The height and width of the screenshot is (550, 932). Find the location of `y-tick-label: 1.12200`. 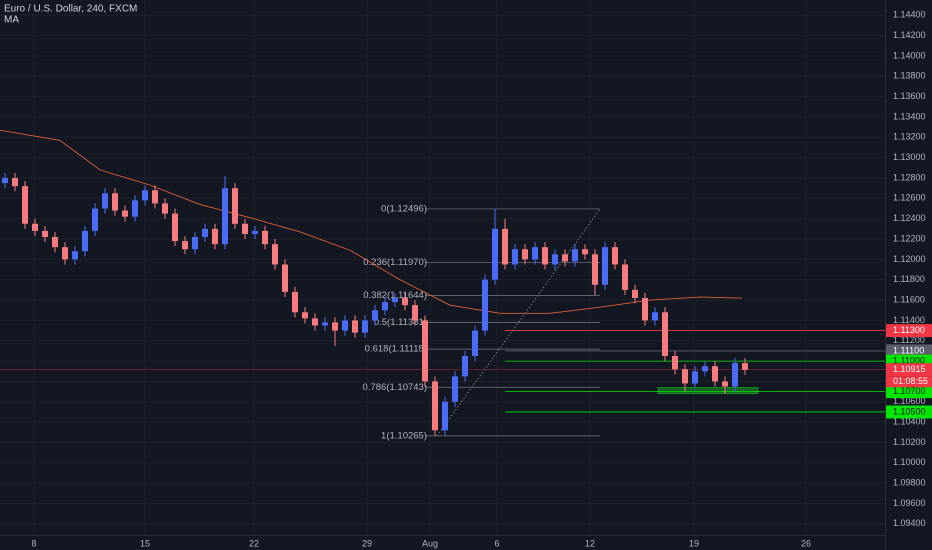

y-tick-label: 1.12200 is located at coordinates (909, 238).